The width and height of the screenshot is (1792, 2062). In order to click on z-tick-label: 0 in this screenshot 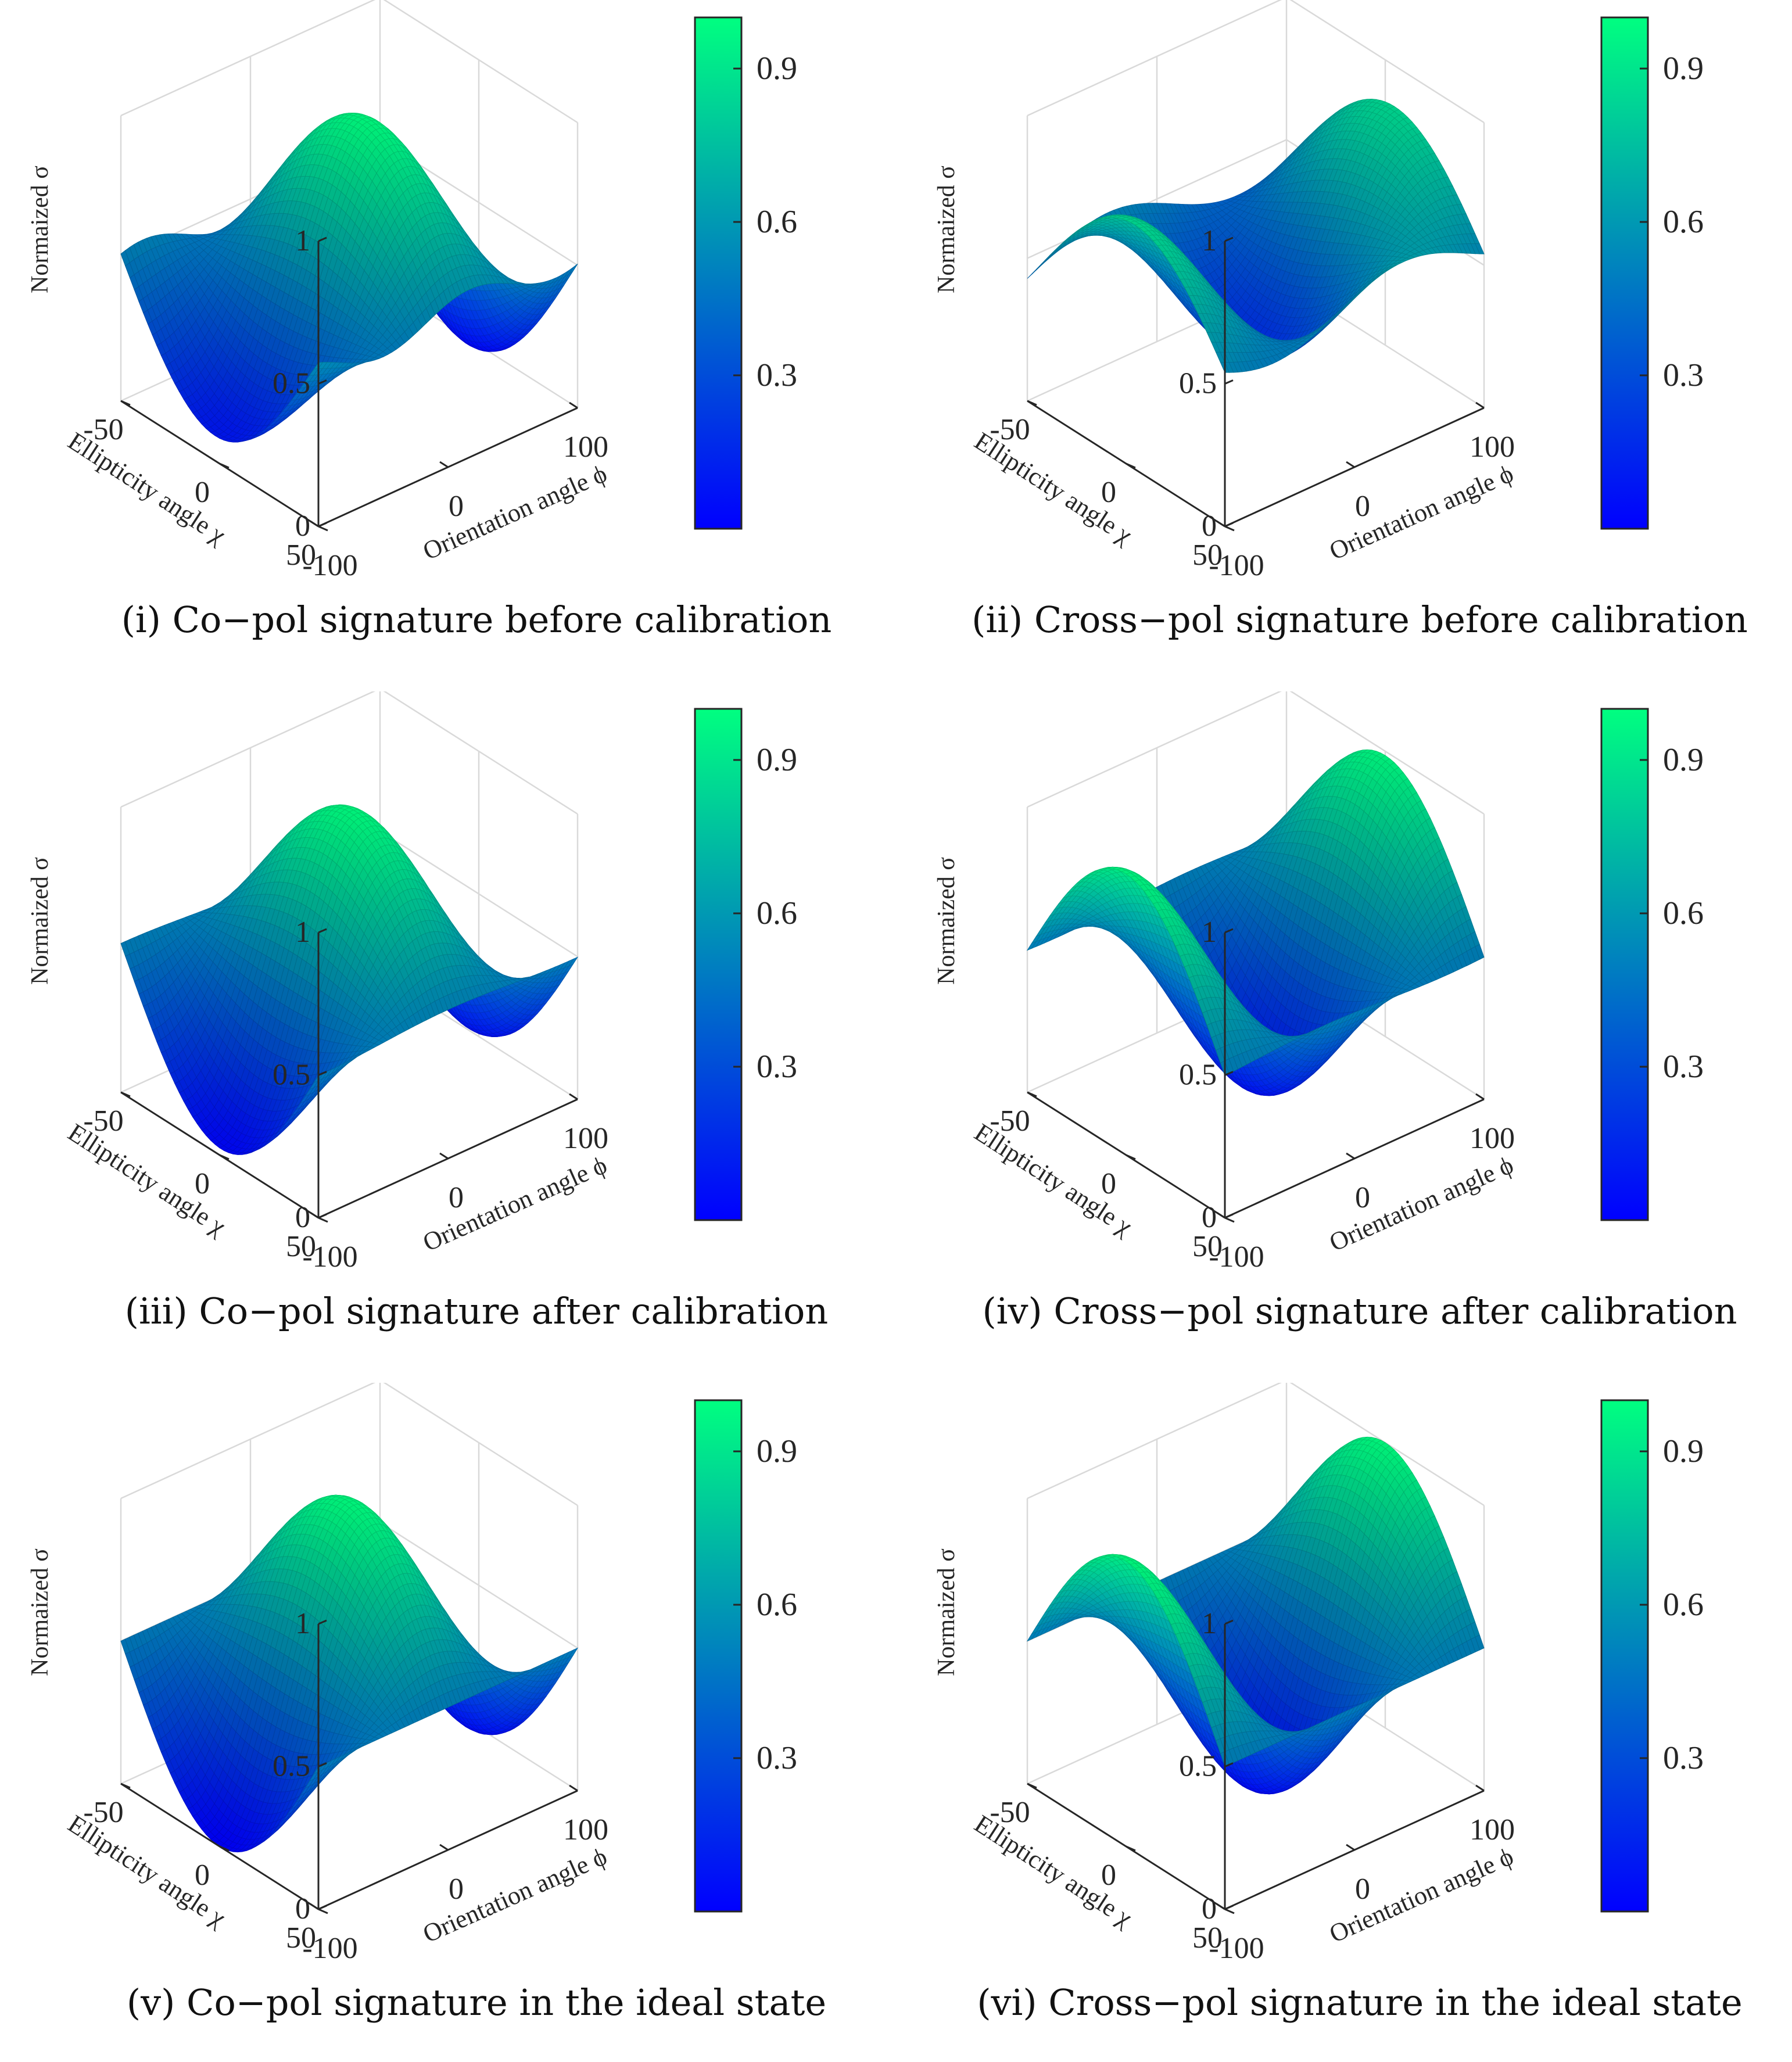, I will do `click(302, 526)`.